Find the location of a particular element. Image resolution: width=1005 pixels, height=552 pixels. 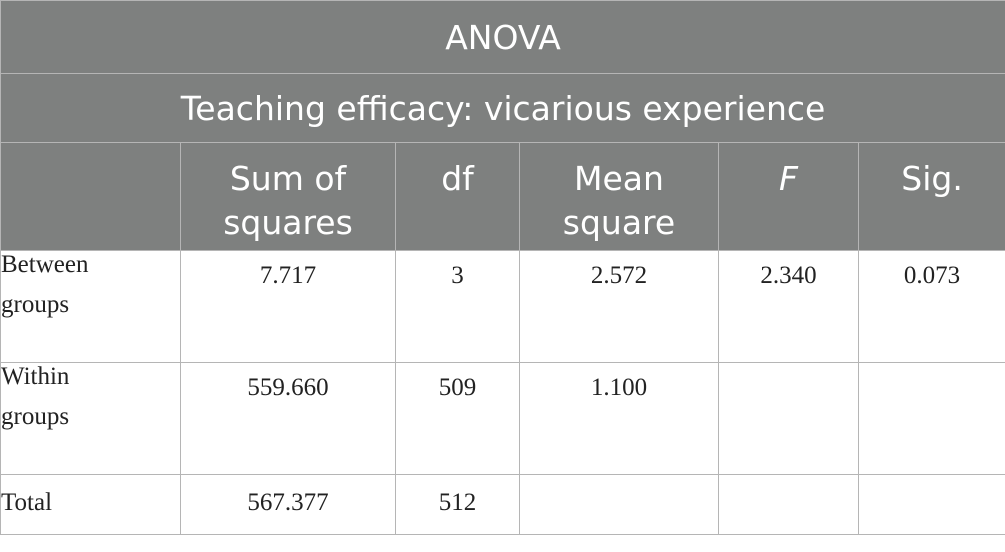

table-subtitle: Teaching efficacy: vicarious experience is located at coordinates (502, 108).